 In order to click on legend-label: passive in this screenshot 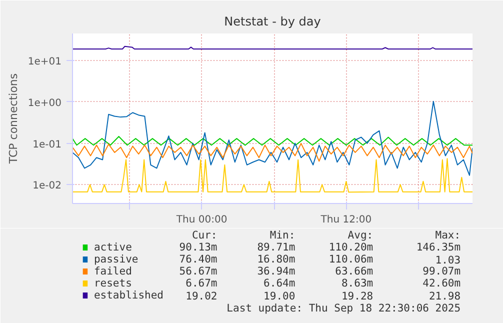, I will do `click(116, 260)`.